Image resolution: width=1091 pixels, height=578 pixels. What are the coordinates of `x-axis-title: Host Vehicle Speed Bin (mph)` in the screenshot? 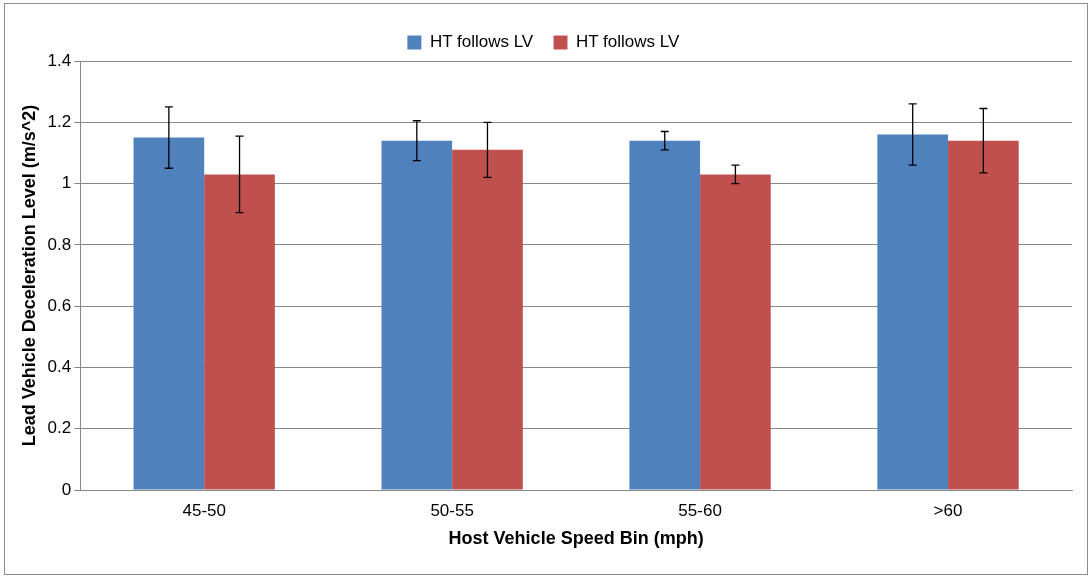 It's located at (576, 538).